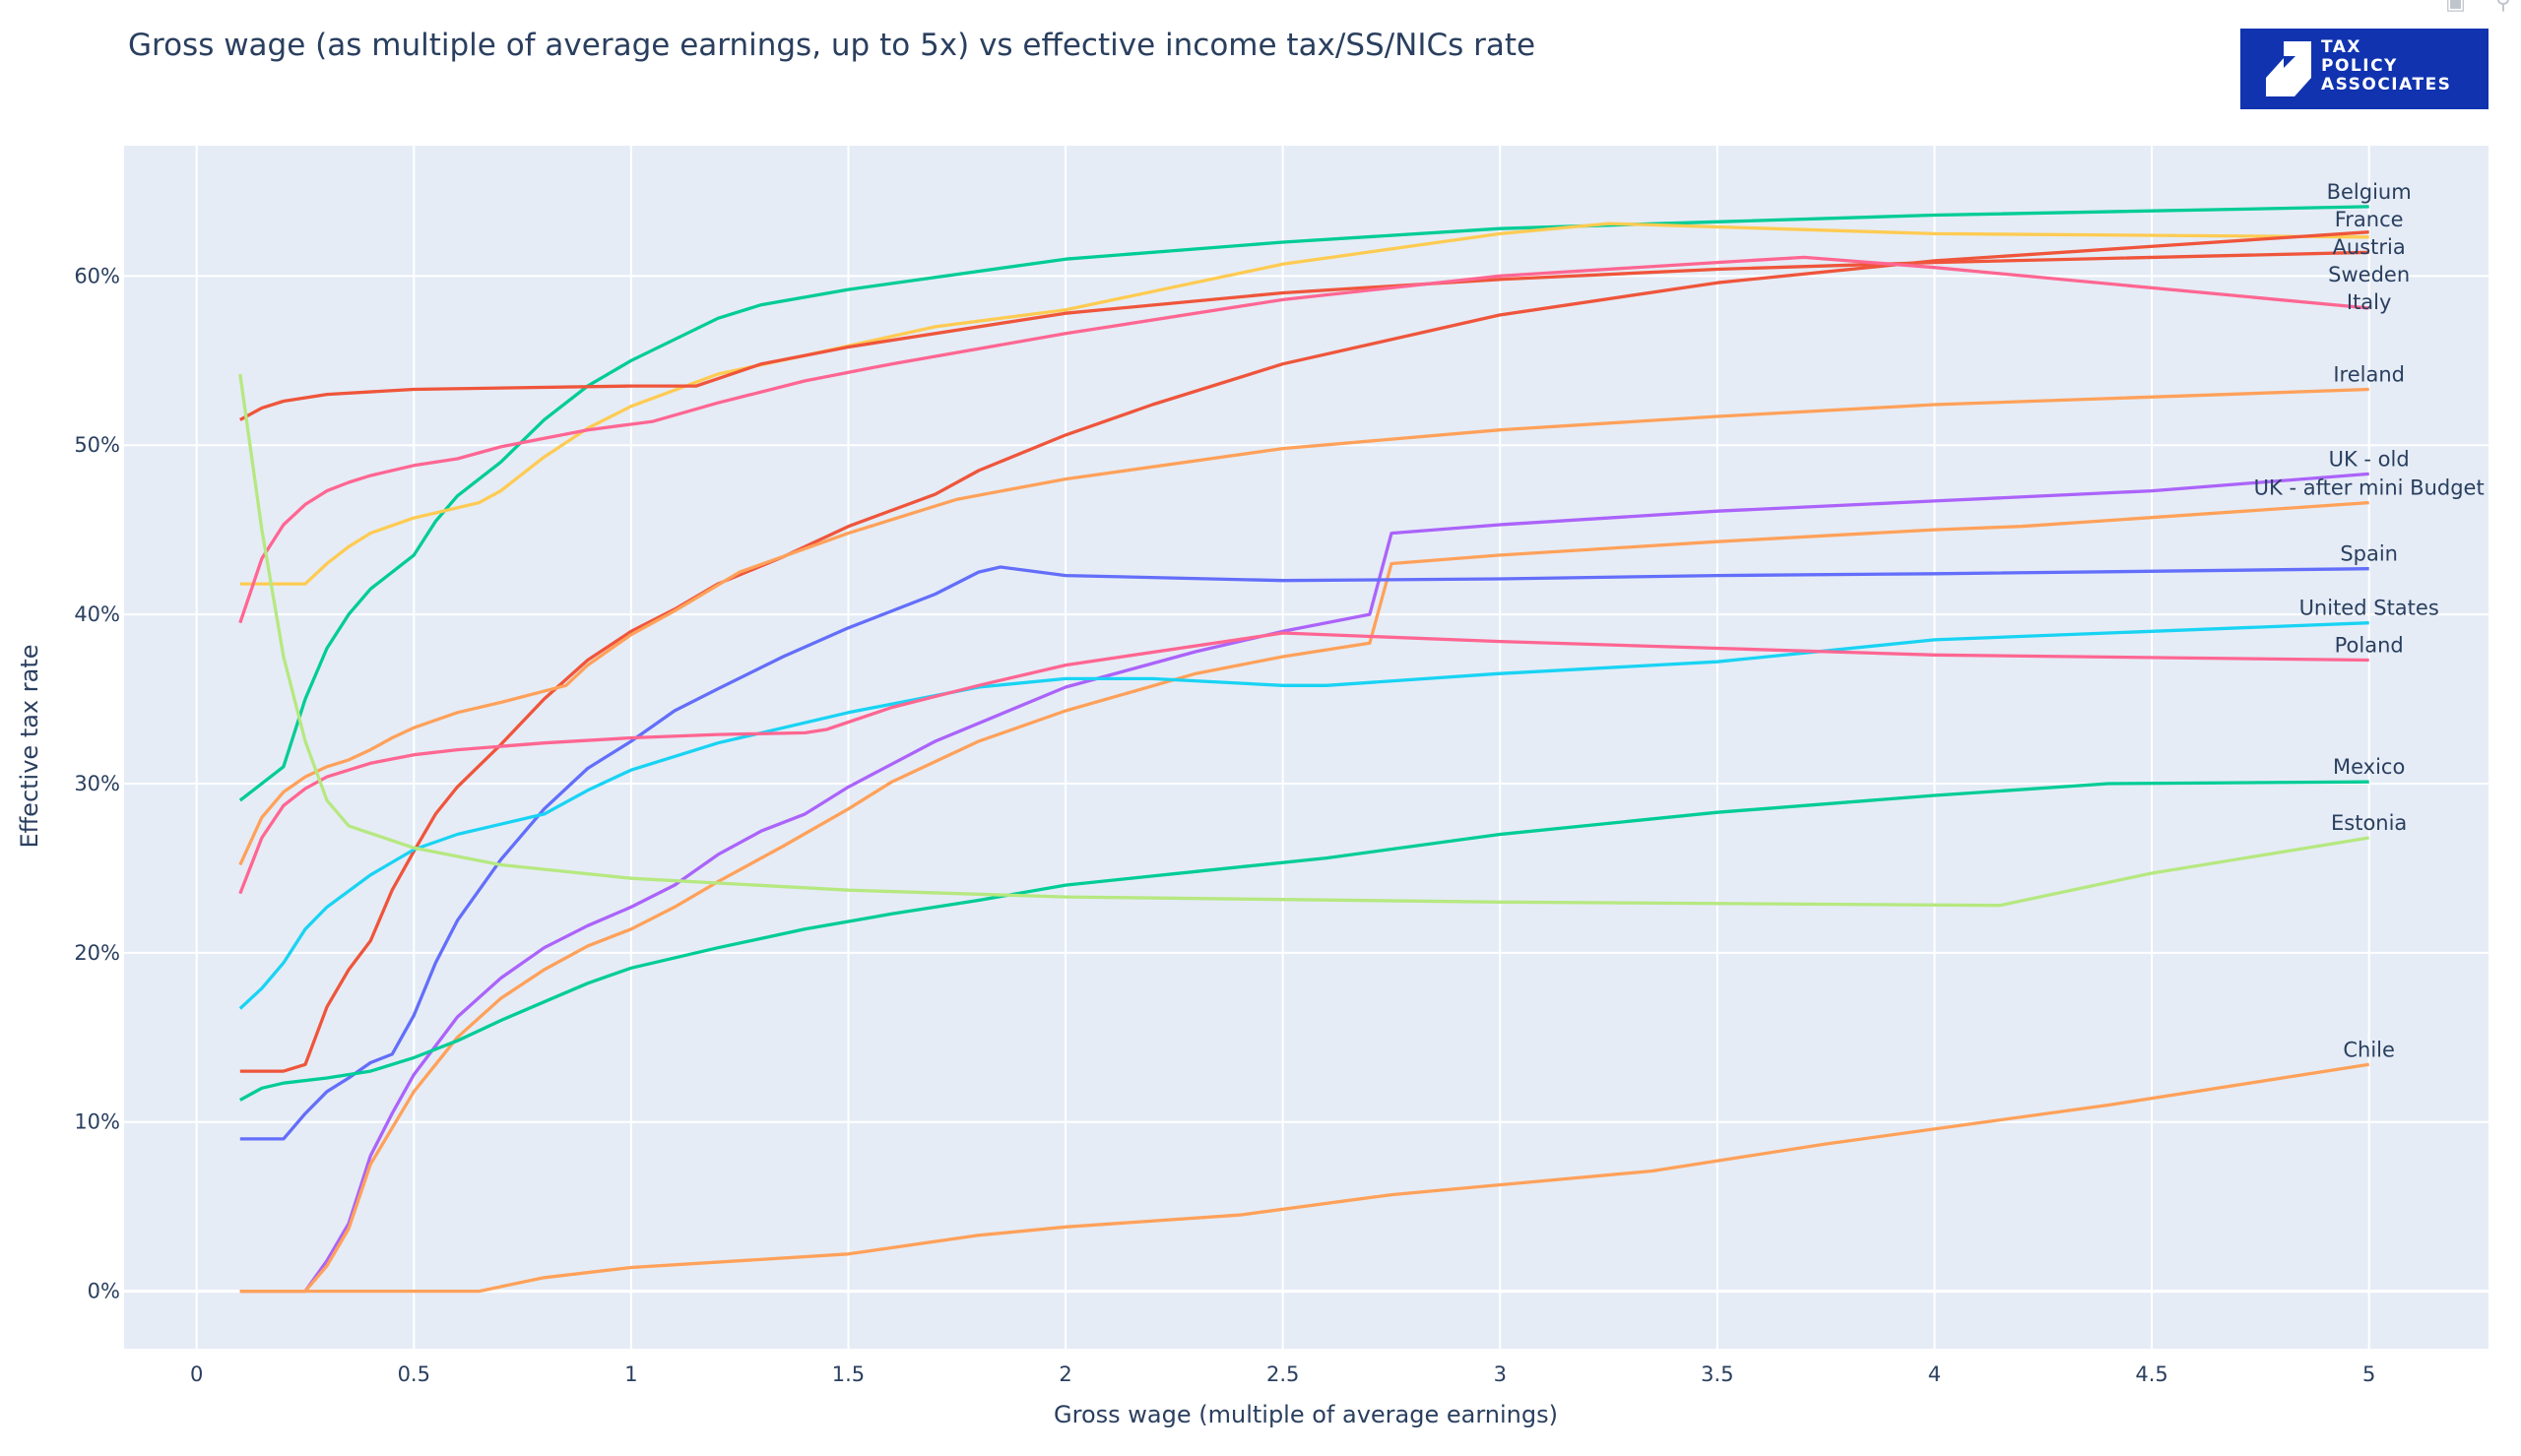 This screenshot has height=1456, width=2521. What do you see at coordinates (630, 1374) in the screenshot?
I see `x-tick-label: 1` at bounding box center [630, 1374].